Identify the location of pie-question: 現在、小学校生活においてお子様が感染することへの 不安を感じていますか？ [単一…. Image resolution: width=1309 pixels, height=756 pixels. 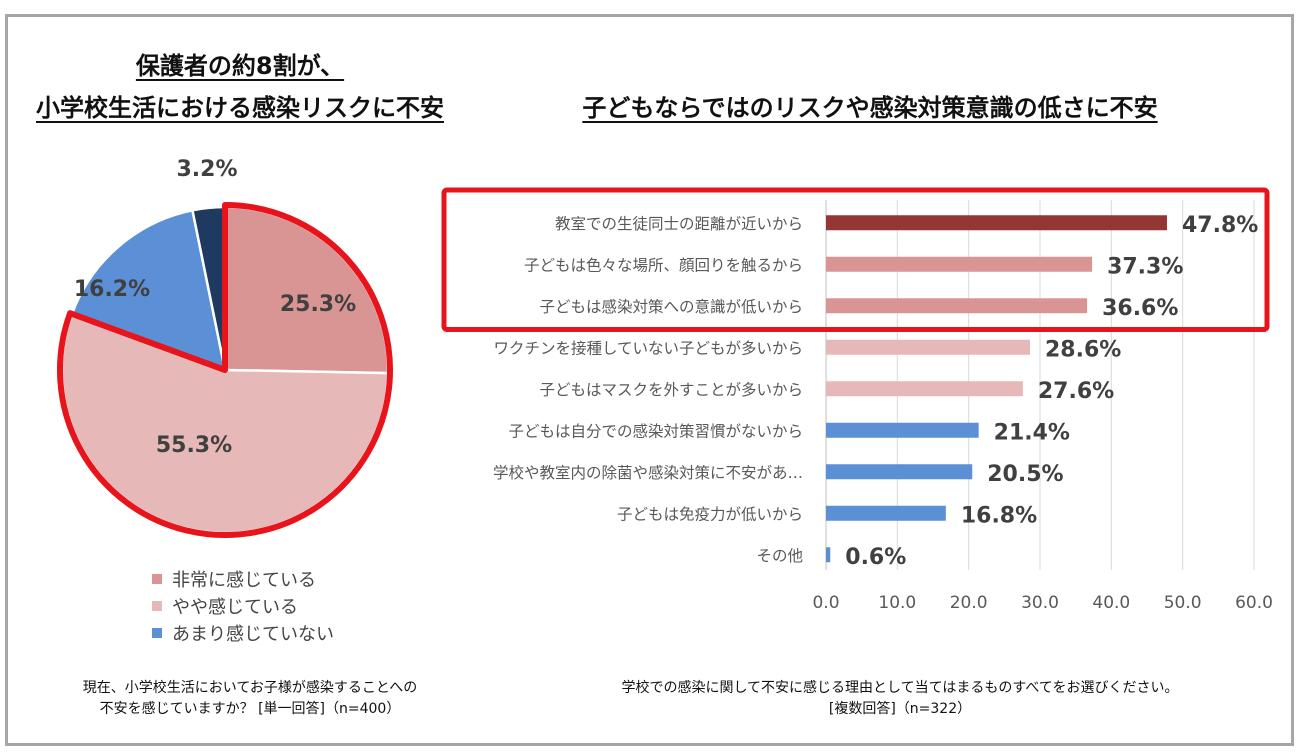
(250, 699).